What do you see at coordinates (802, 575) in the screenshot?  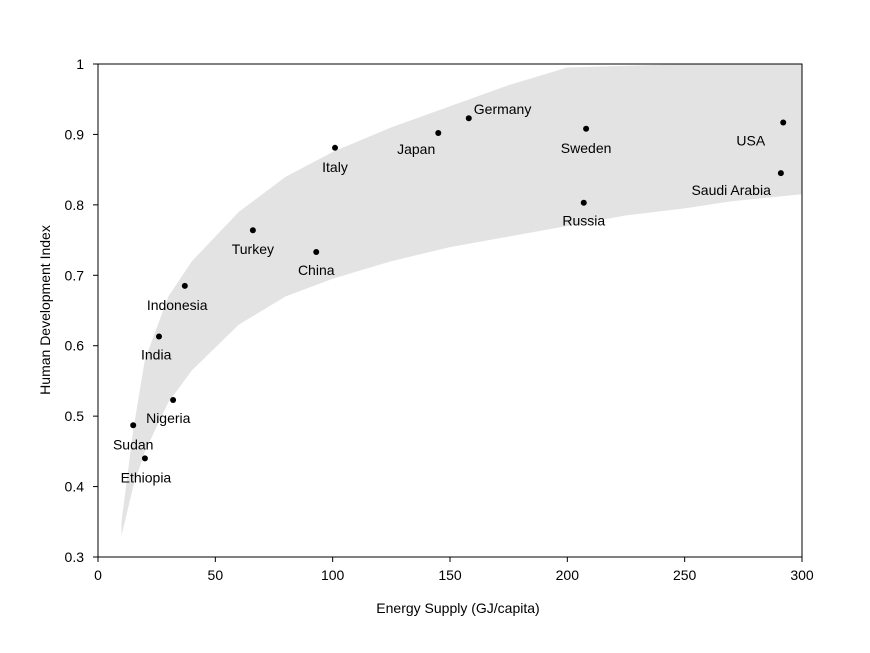 I see `x-tick-label: 300` at bounding box center [802, 575].